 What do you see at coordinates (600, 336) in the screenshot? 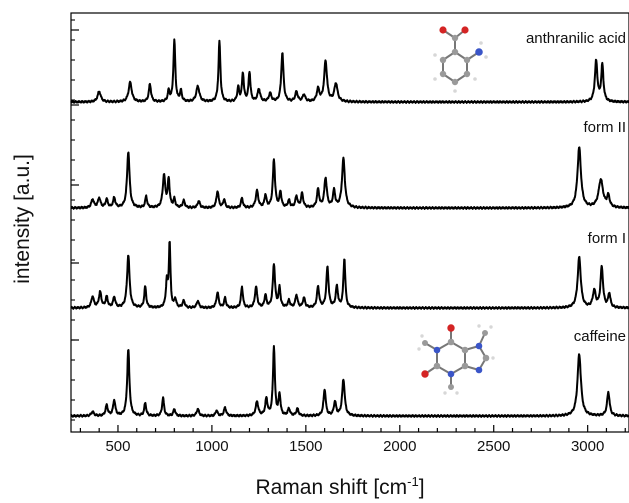
I see `series-label-caffeine: caffeine` at bounding box center [600, 336].